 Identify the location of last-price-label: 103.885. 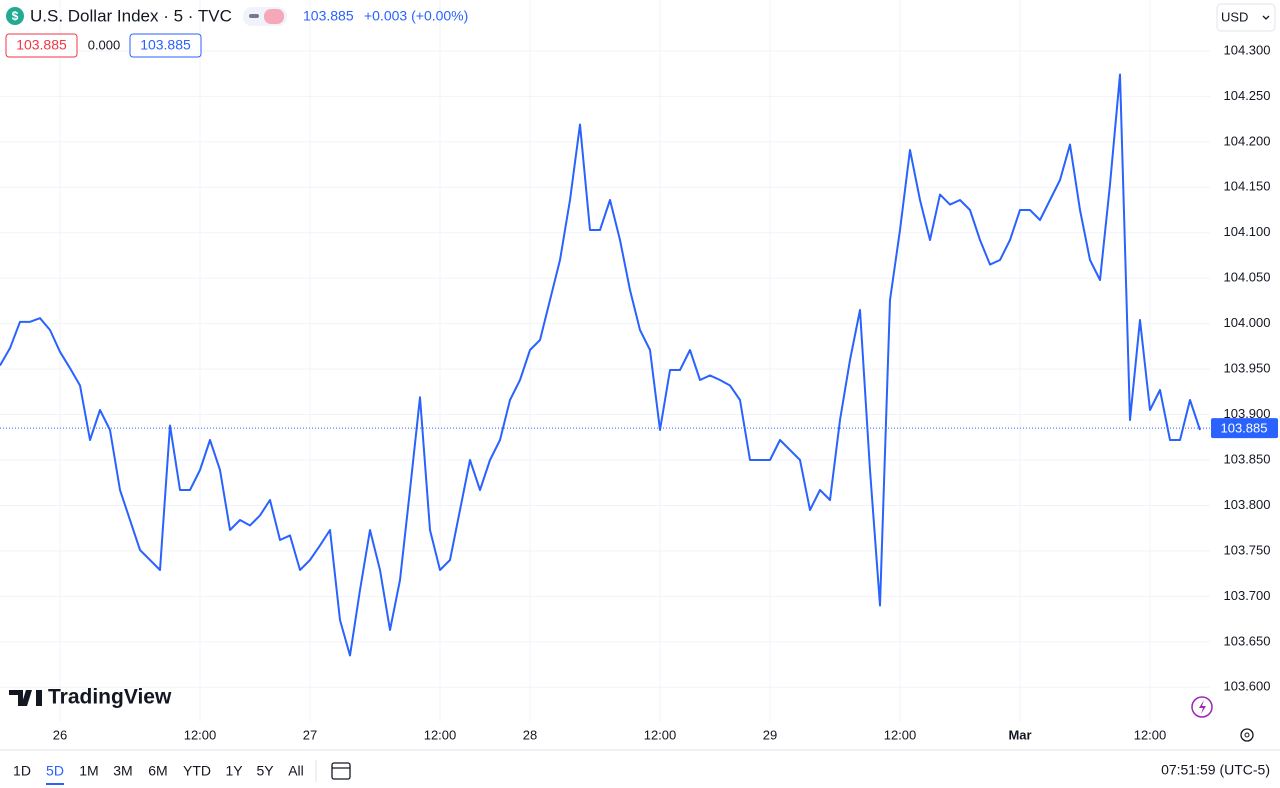
(1244, 428).